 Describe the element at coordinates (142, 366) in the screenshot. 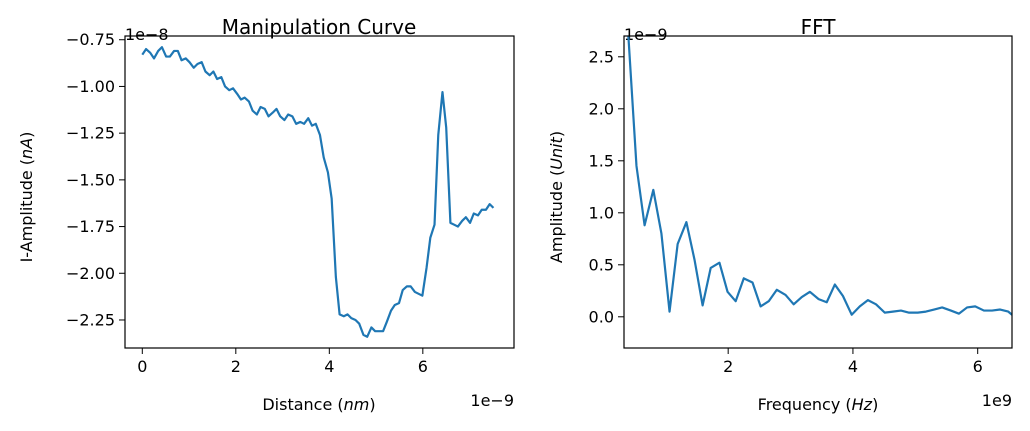

I see `x-tick-label: 0` at that location.